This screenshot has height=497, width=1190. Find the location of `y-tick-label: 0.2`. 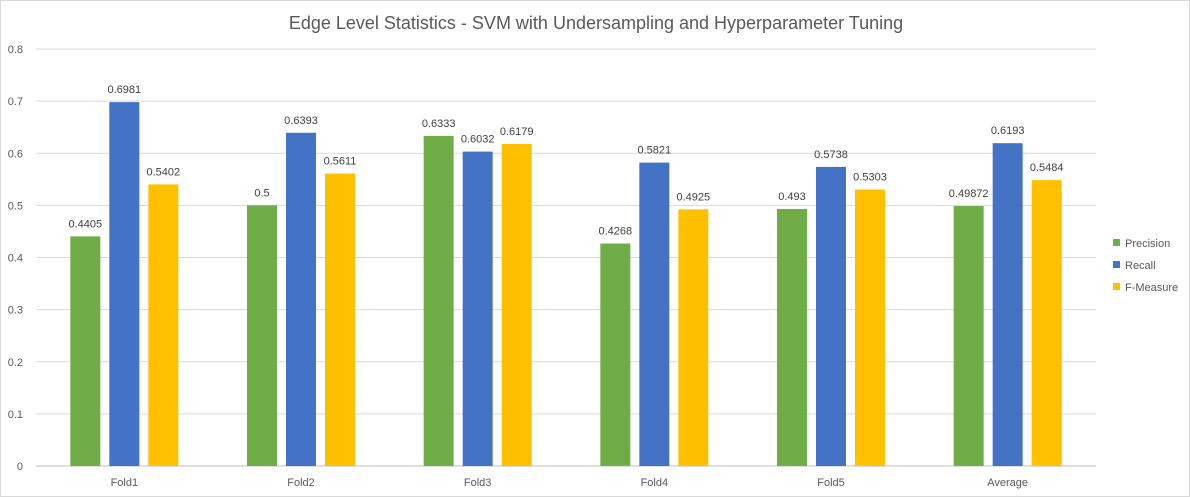

y-tick-label: 0.2 is located at coordinates (15, 363).